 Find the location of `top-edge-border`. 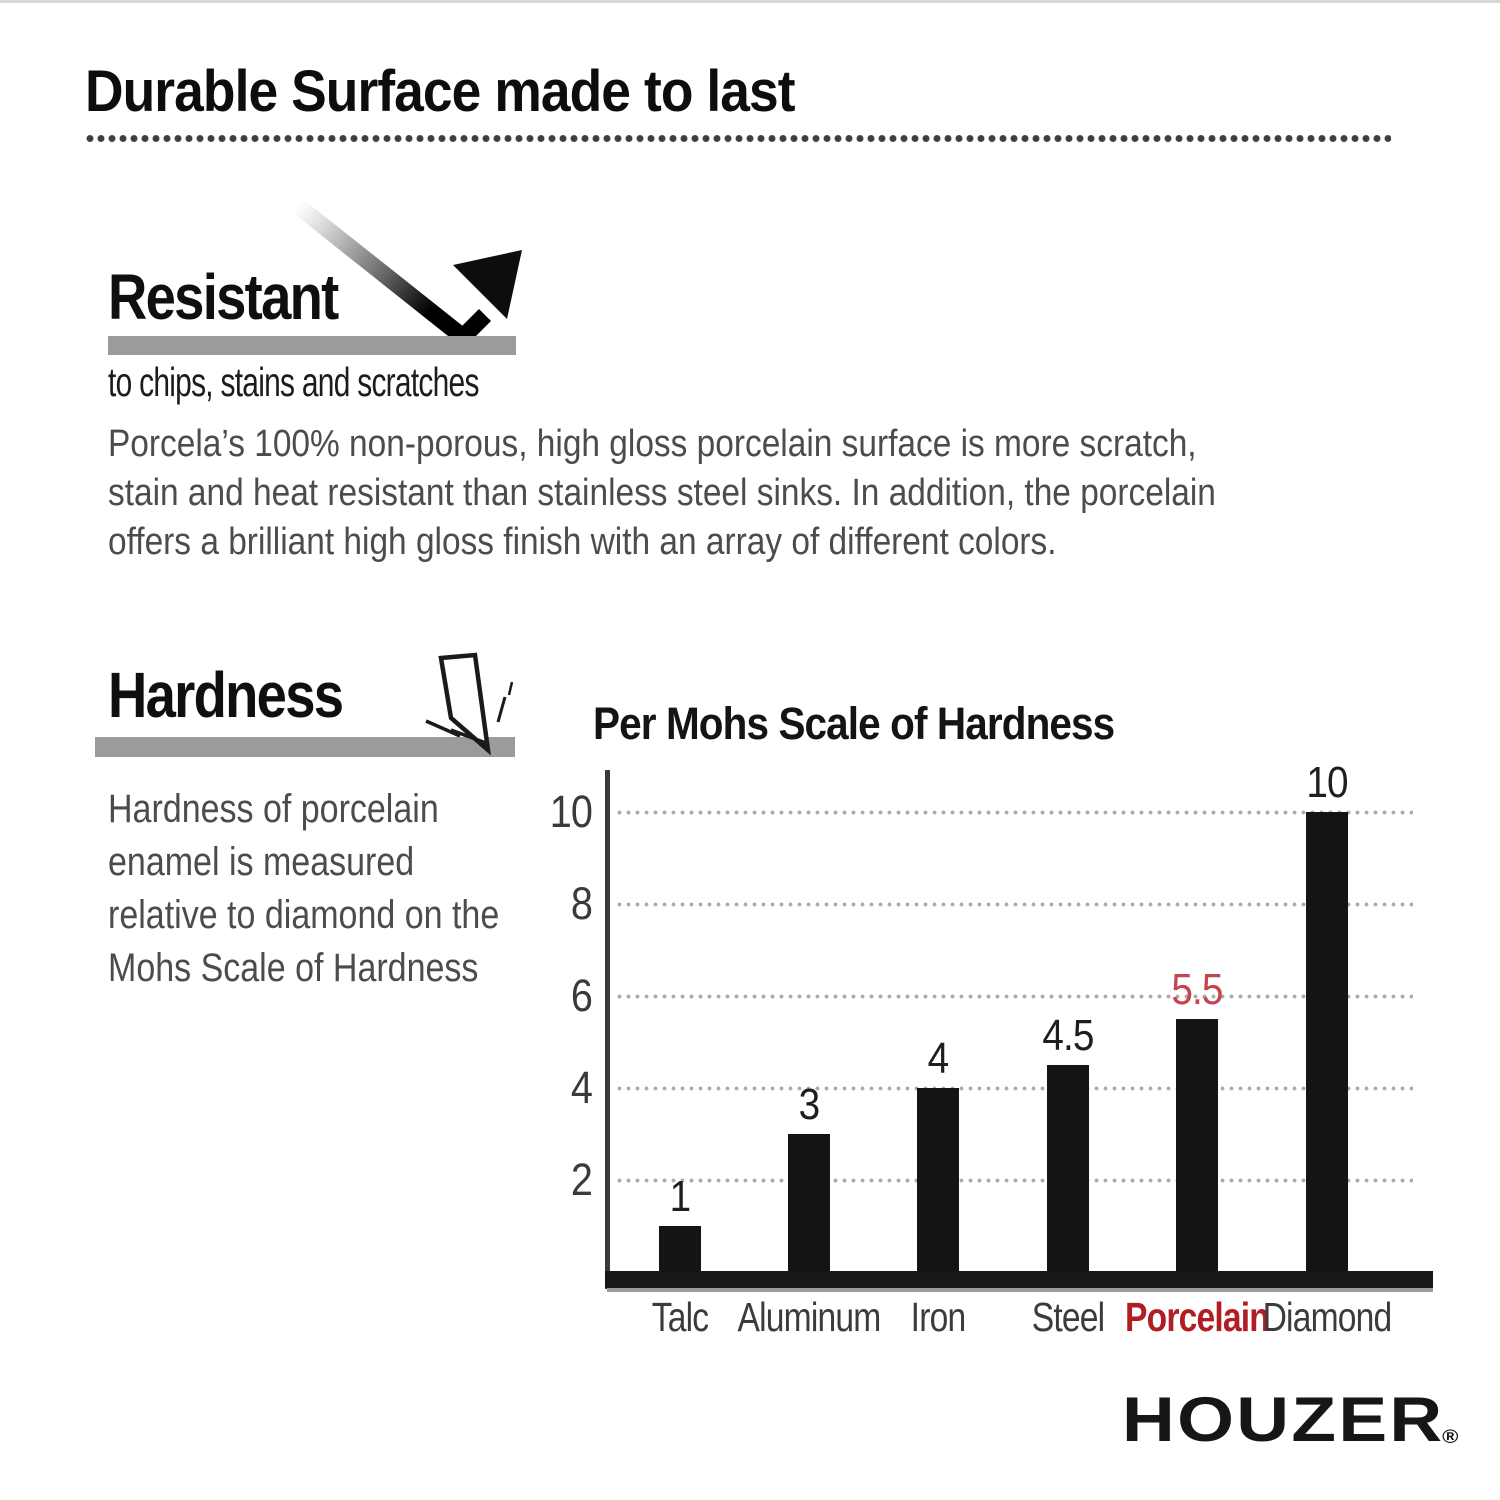

top-edge-border is located at coordinates (750, 1).